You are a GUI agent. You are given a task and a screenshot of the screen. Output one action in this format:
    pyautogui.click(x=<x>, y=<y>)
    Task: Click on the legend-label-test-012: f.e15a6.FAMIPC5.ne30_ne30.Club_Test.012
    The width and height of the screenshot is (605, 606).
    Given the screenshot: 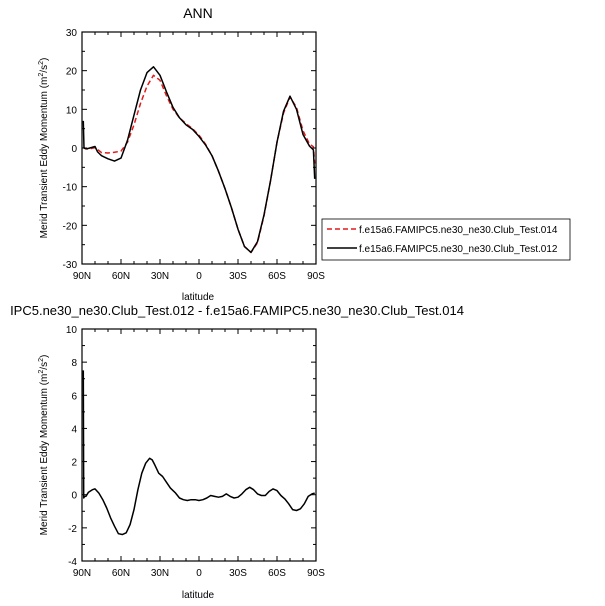 What is the action you would take?
    pyautogui.click(x=458, y=249)
    